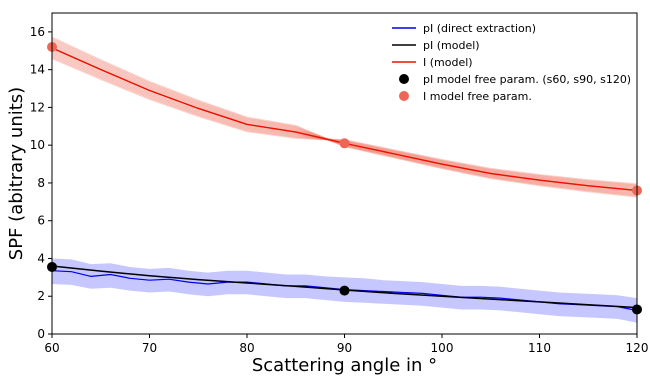 The width and height of the screenshot is (650, 377). I want to click on legend-label: I model free param., so click(477, 96).